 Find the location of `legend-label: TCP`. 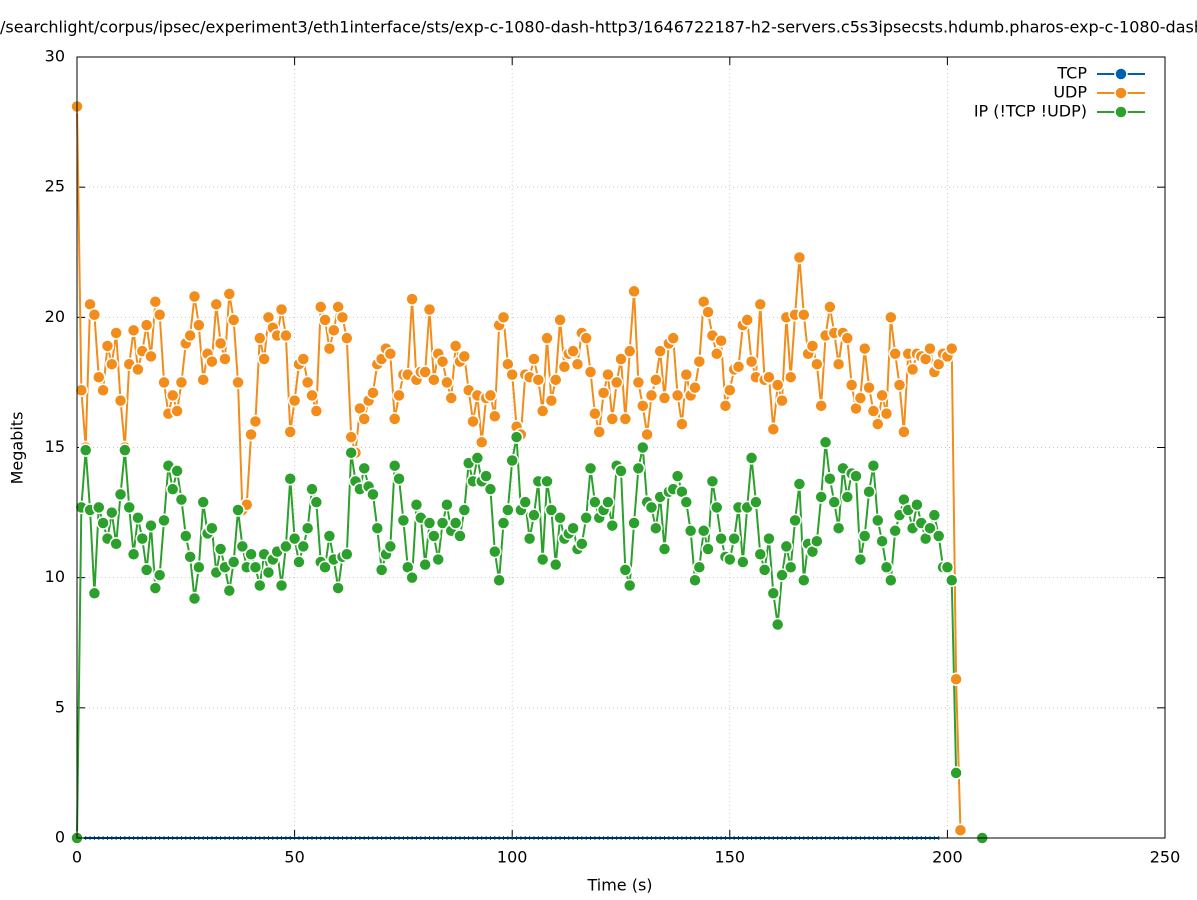

legend-label: TCP is located at coordinates (1071, 73).